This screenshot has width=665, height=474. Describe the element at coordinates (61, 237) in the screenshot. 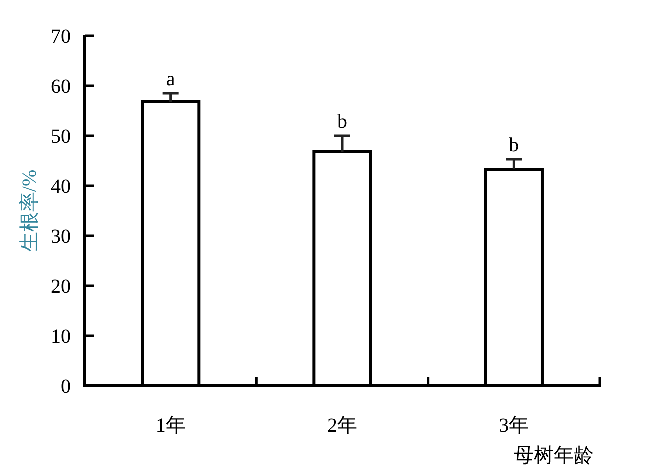

I see `y-tick-label: 30` at that location.